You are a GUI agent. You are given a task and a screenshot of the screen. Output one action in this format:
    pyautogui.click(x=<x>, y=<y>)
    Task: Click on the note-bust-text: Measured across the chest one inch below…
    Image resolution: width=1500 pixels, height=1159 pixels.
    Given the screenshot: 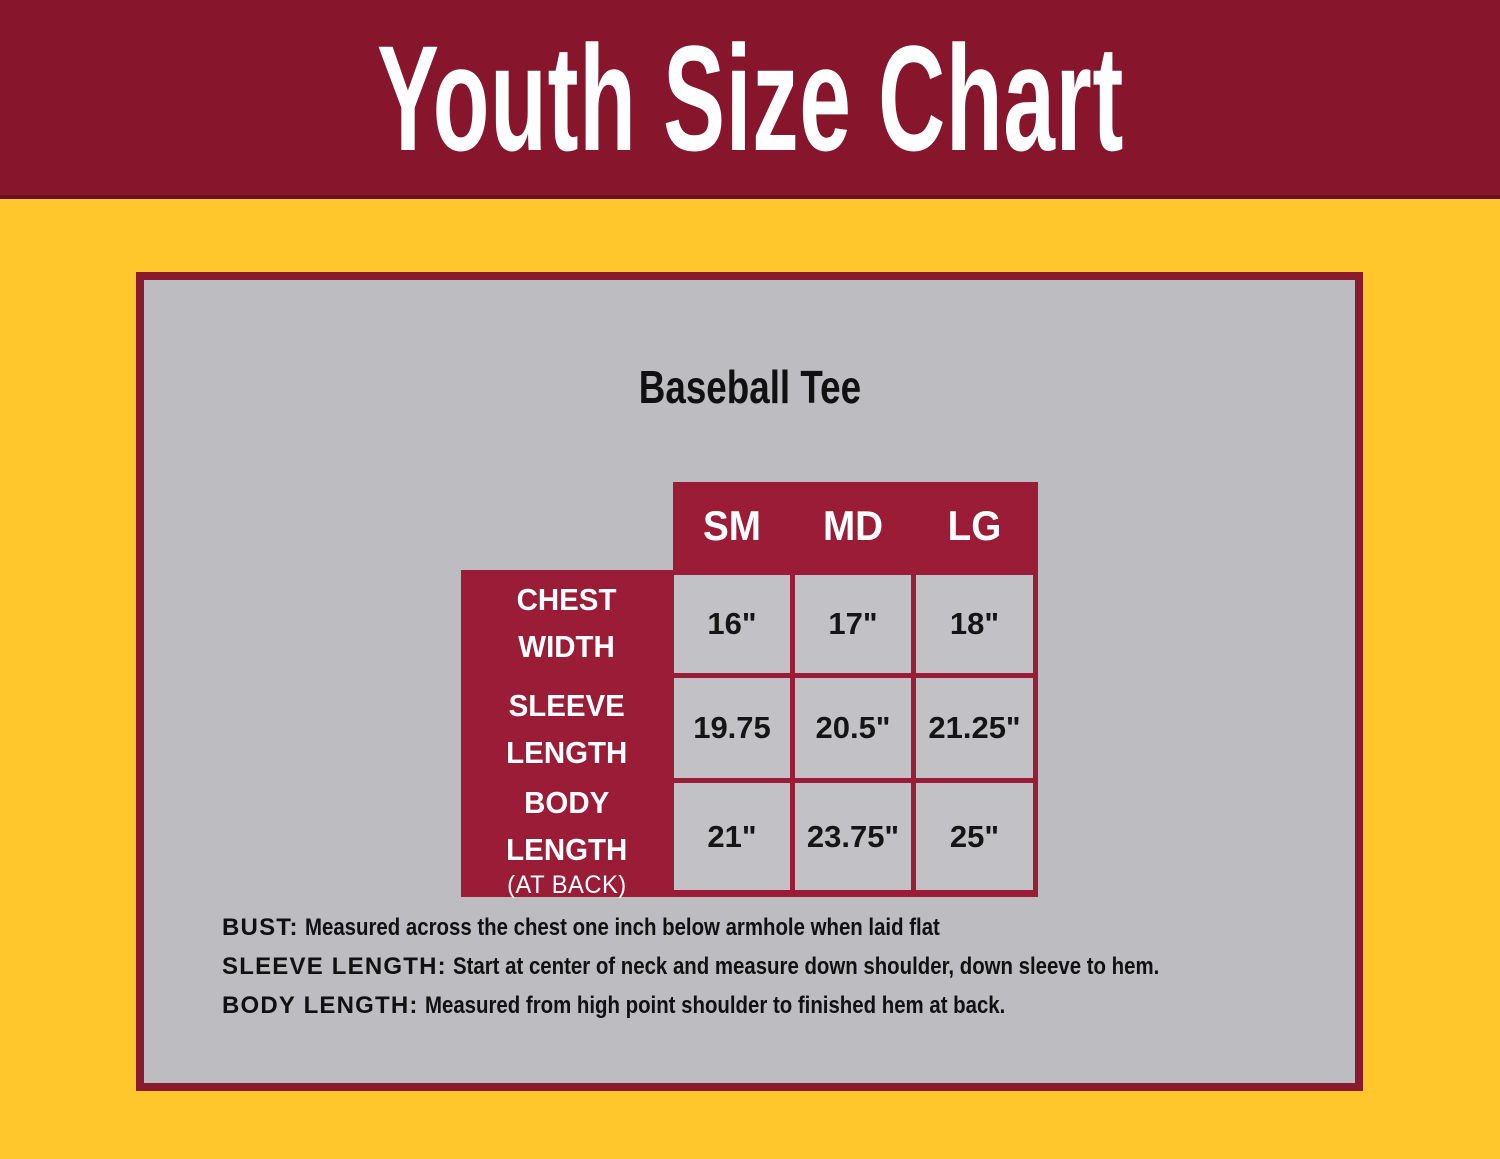 What is the action you would take?
    pyautogui.click(x=622, y=927)
    